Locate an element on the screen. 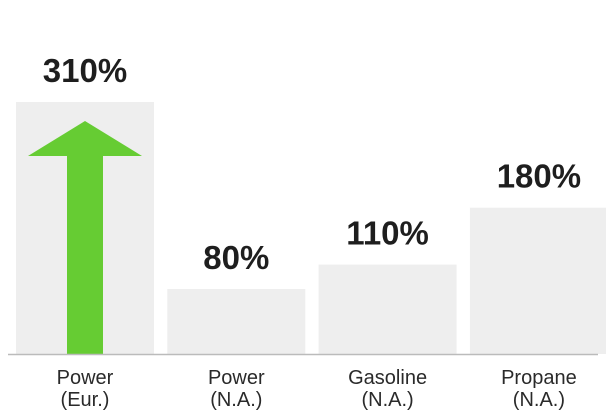  data-label-3: 180% is located at coordinates (539, 176).